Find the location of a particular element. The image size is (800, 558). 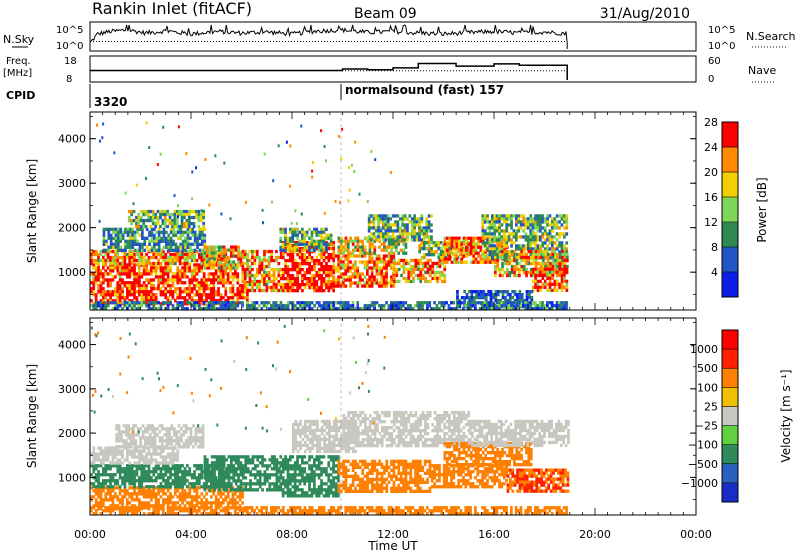

power-y-tick-label: 2000 is located at coordinates (72, 228).